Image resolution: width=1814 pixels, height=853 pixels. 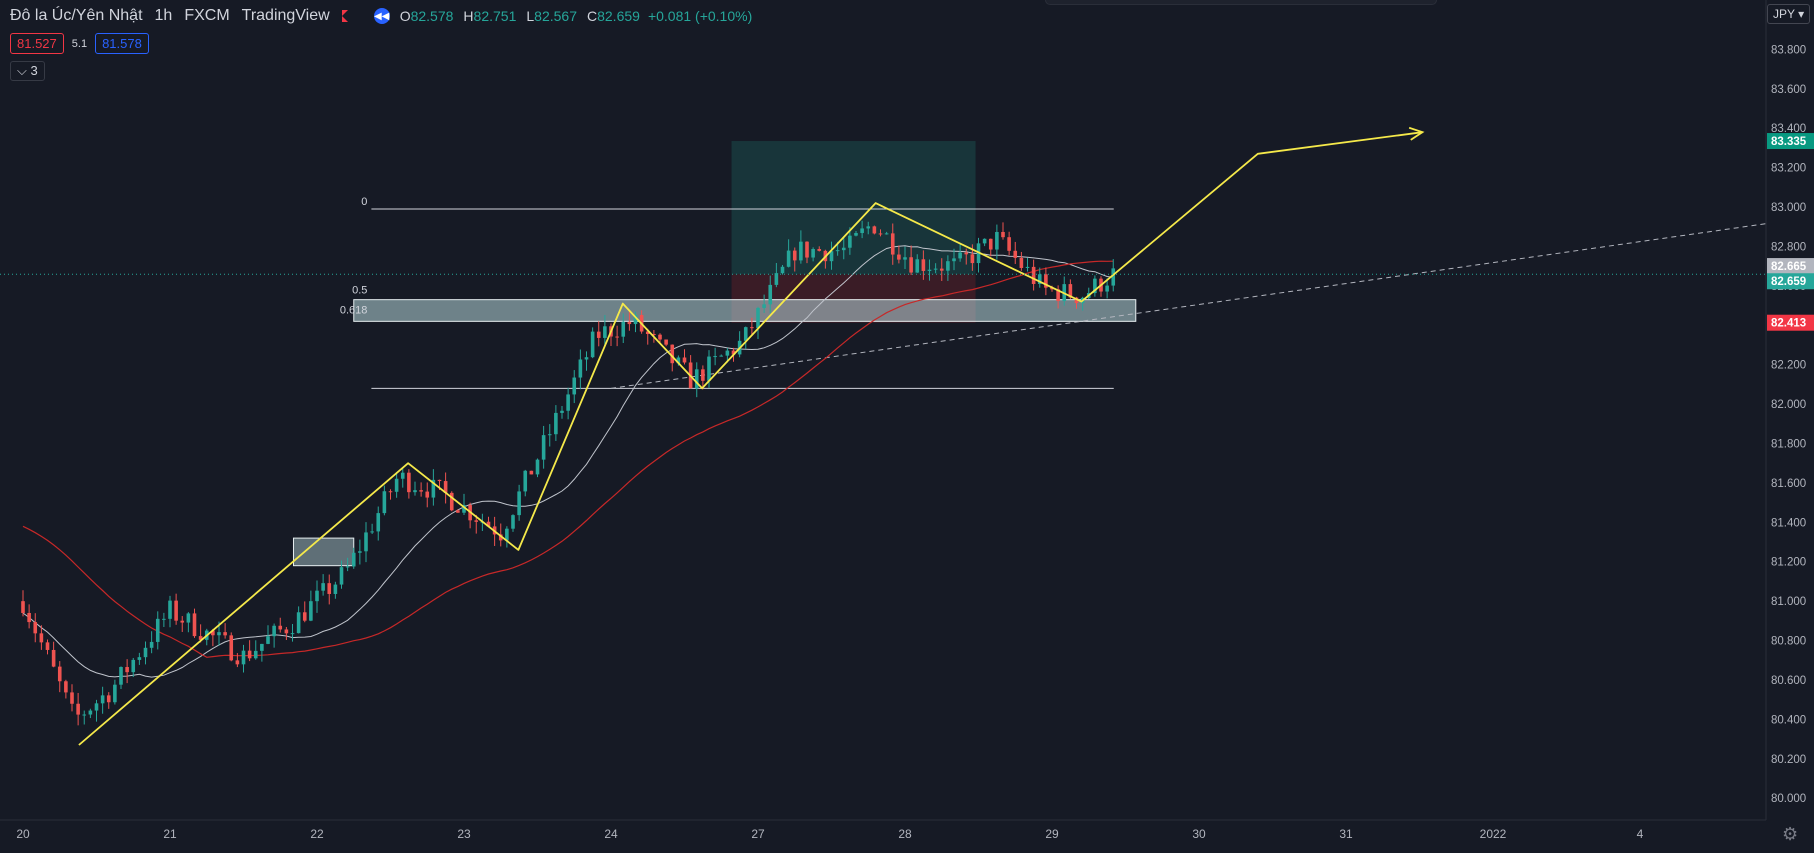 What do you see at coordinates (1788, 405) in the screenshot?
I see `price-tick-label: 82.000` at bounding box center [1788, 405].